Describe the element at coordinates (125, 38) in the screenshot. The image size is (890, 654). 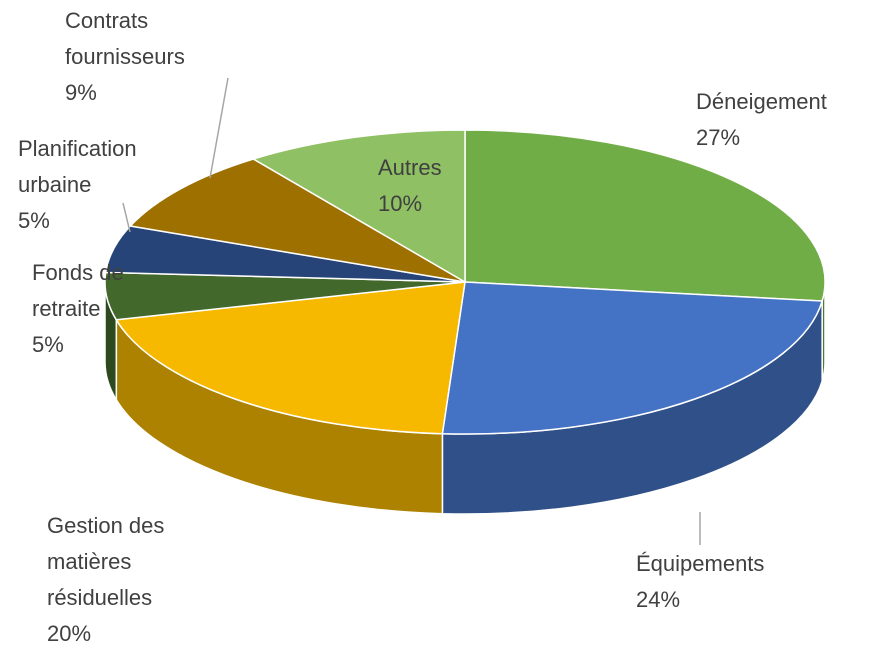
I see `category-name: Contrats fournisseurs` at that location.